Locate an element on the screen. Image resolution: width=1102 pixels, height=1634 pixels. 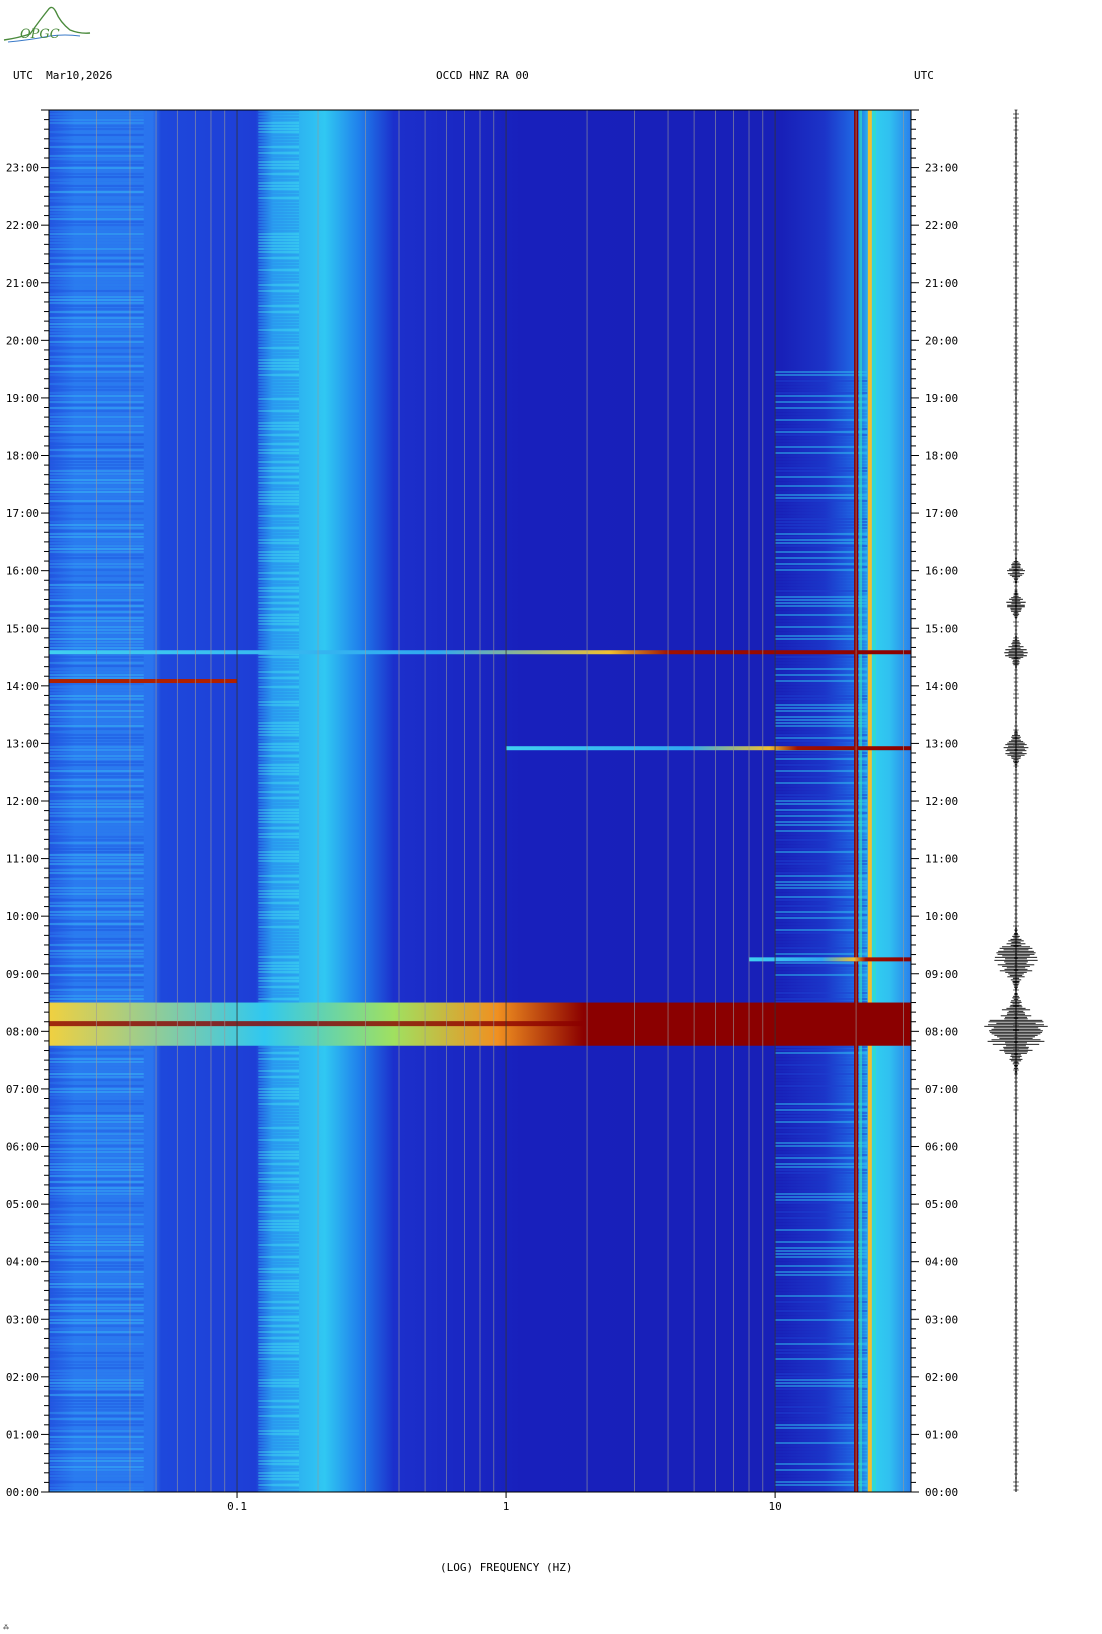
header-right: UTC is located at coordinates (924, 75).